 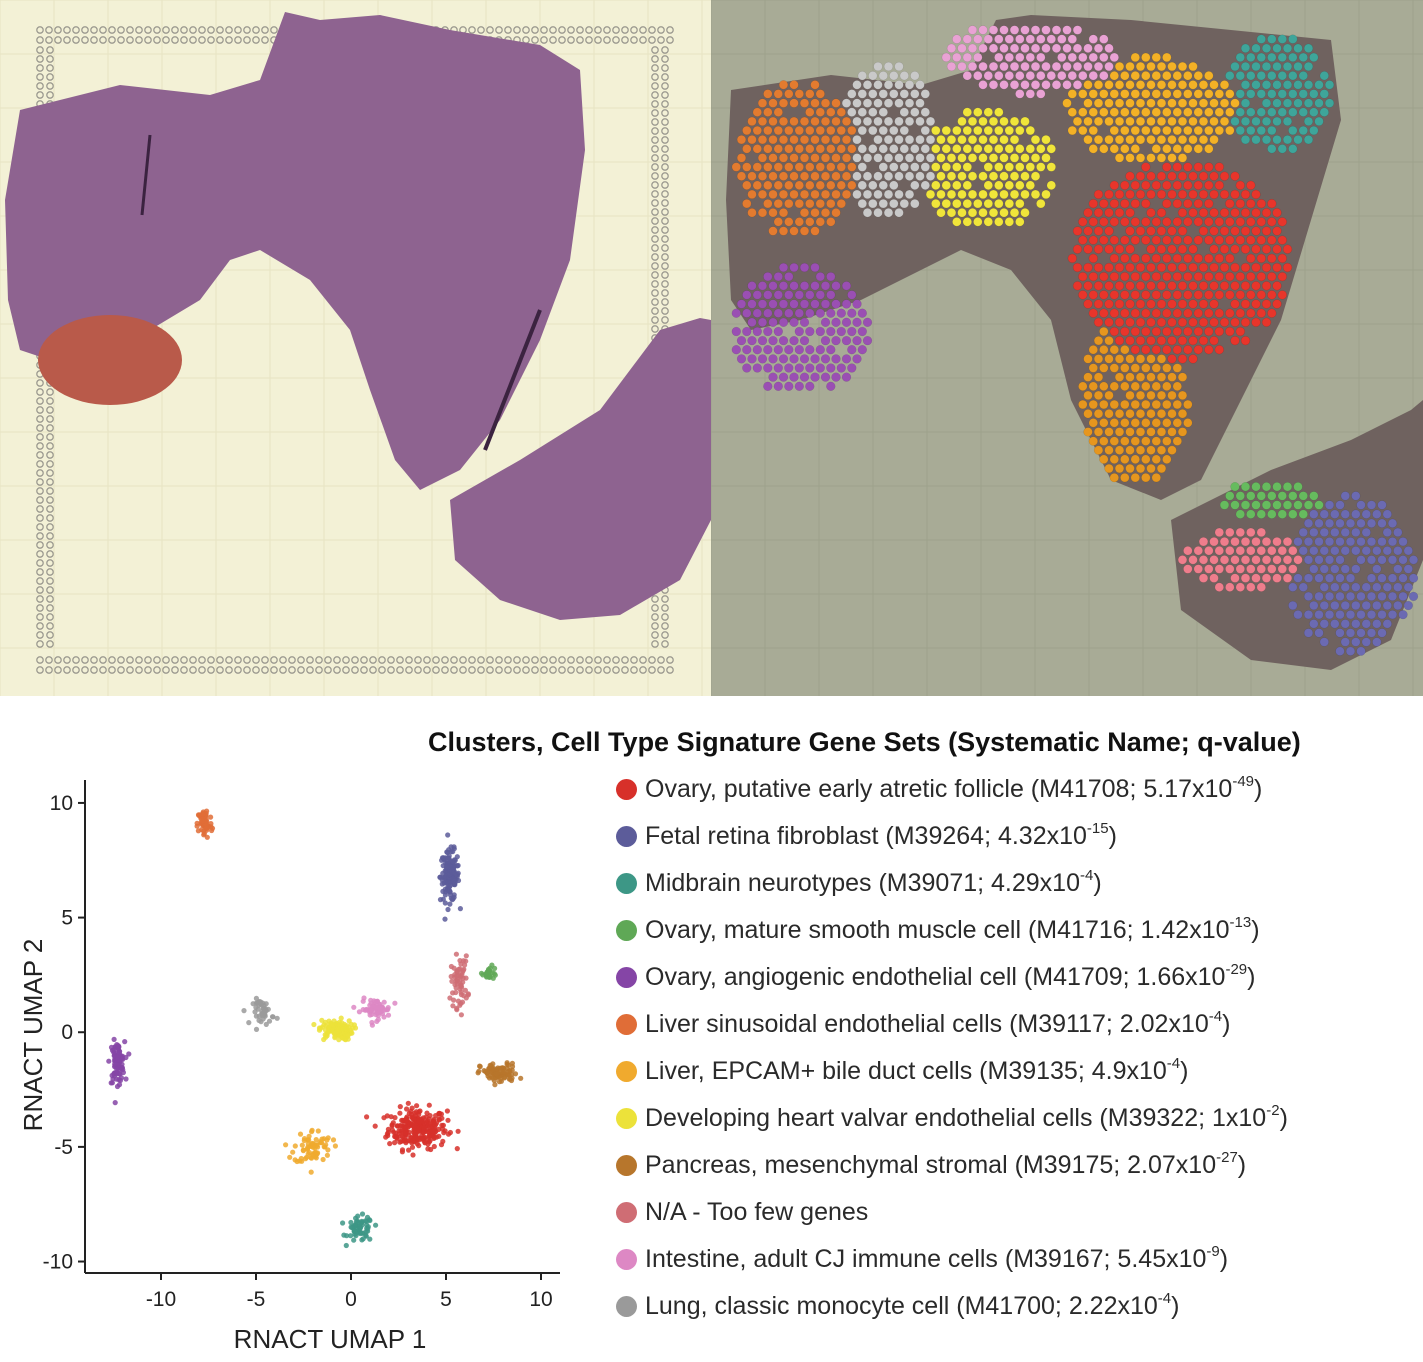 What do you see at coordinates (315, 1028) in the screenshot?
I see `umap-points` at bounding box center [315, 1028].